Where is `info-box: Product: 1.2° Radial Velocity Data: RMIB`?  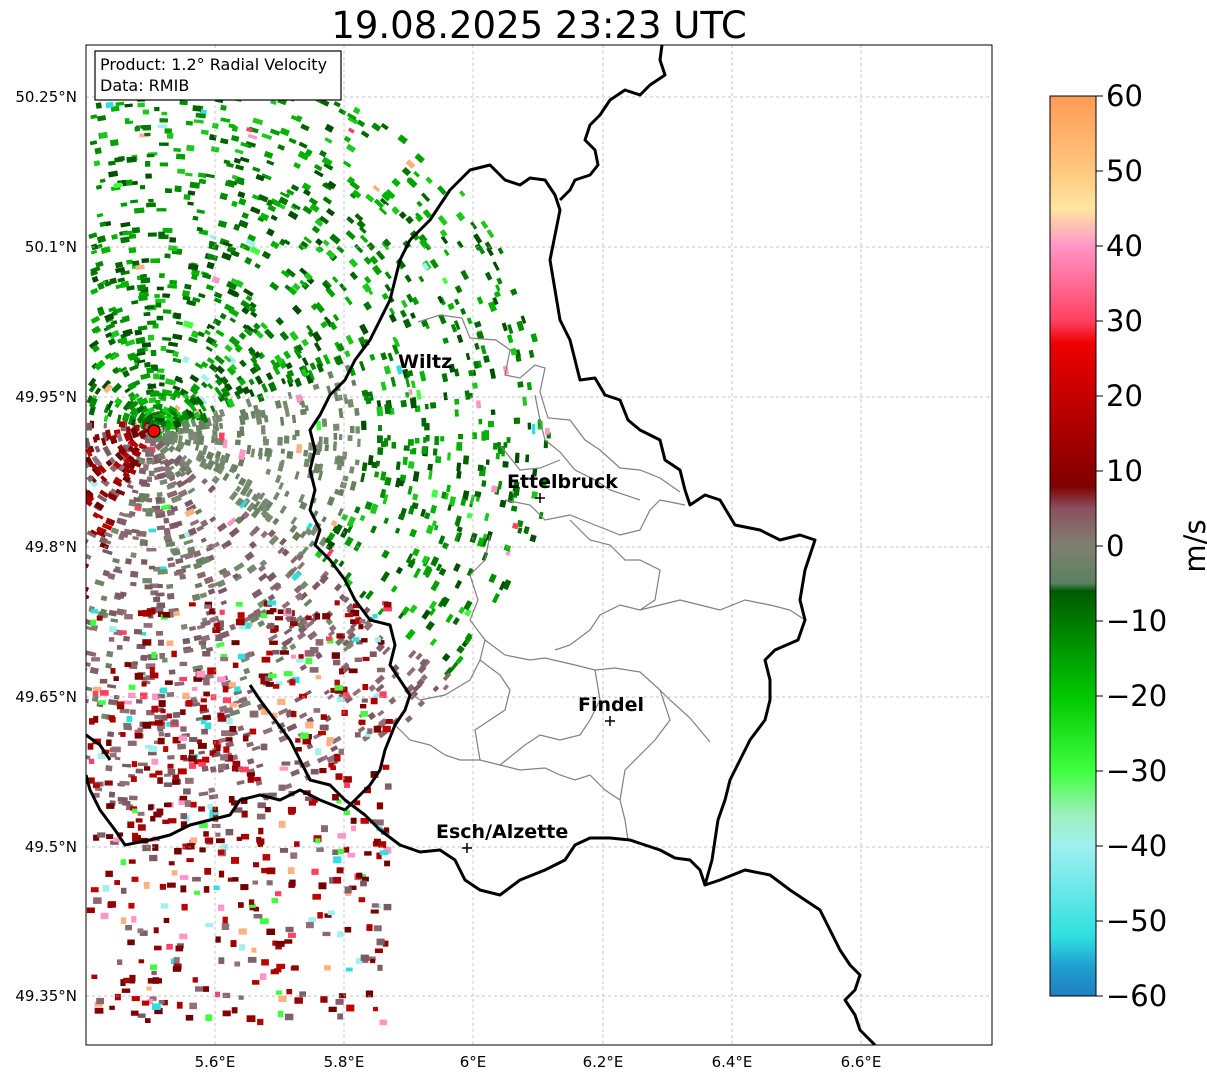 info-box: Product: 1.2° Radial Velocity Data: RMIB is located at coordinates (218, 75).